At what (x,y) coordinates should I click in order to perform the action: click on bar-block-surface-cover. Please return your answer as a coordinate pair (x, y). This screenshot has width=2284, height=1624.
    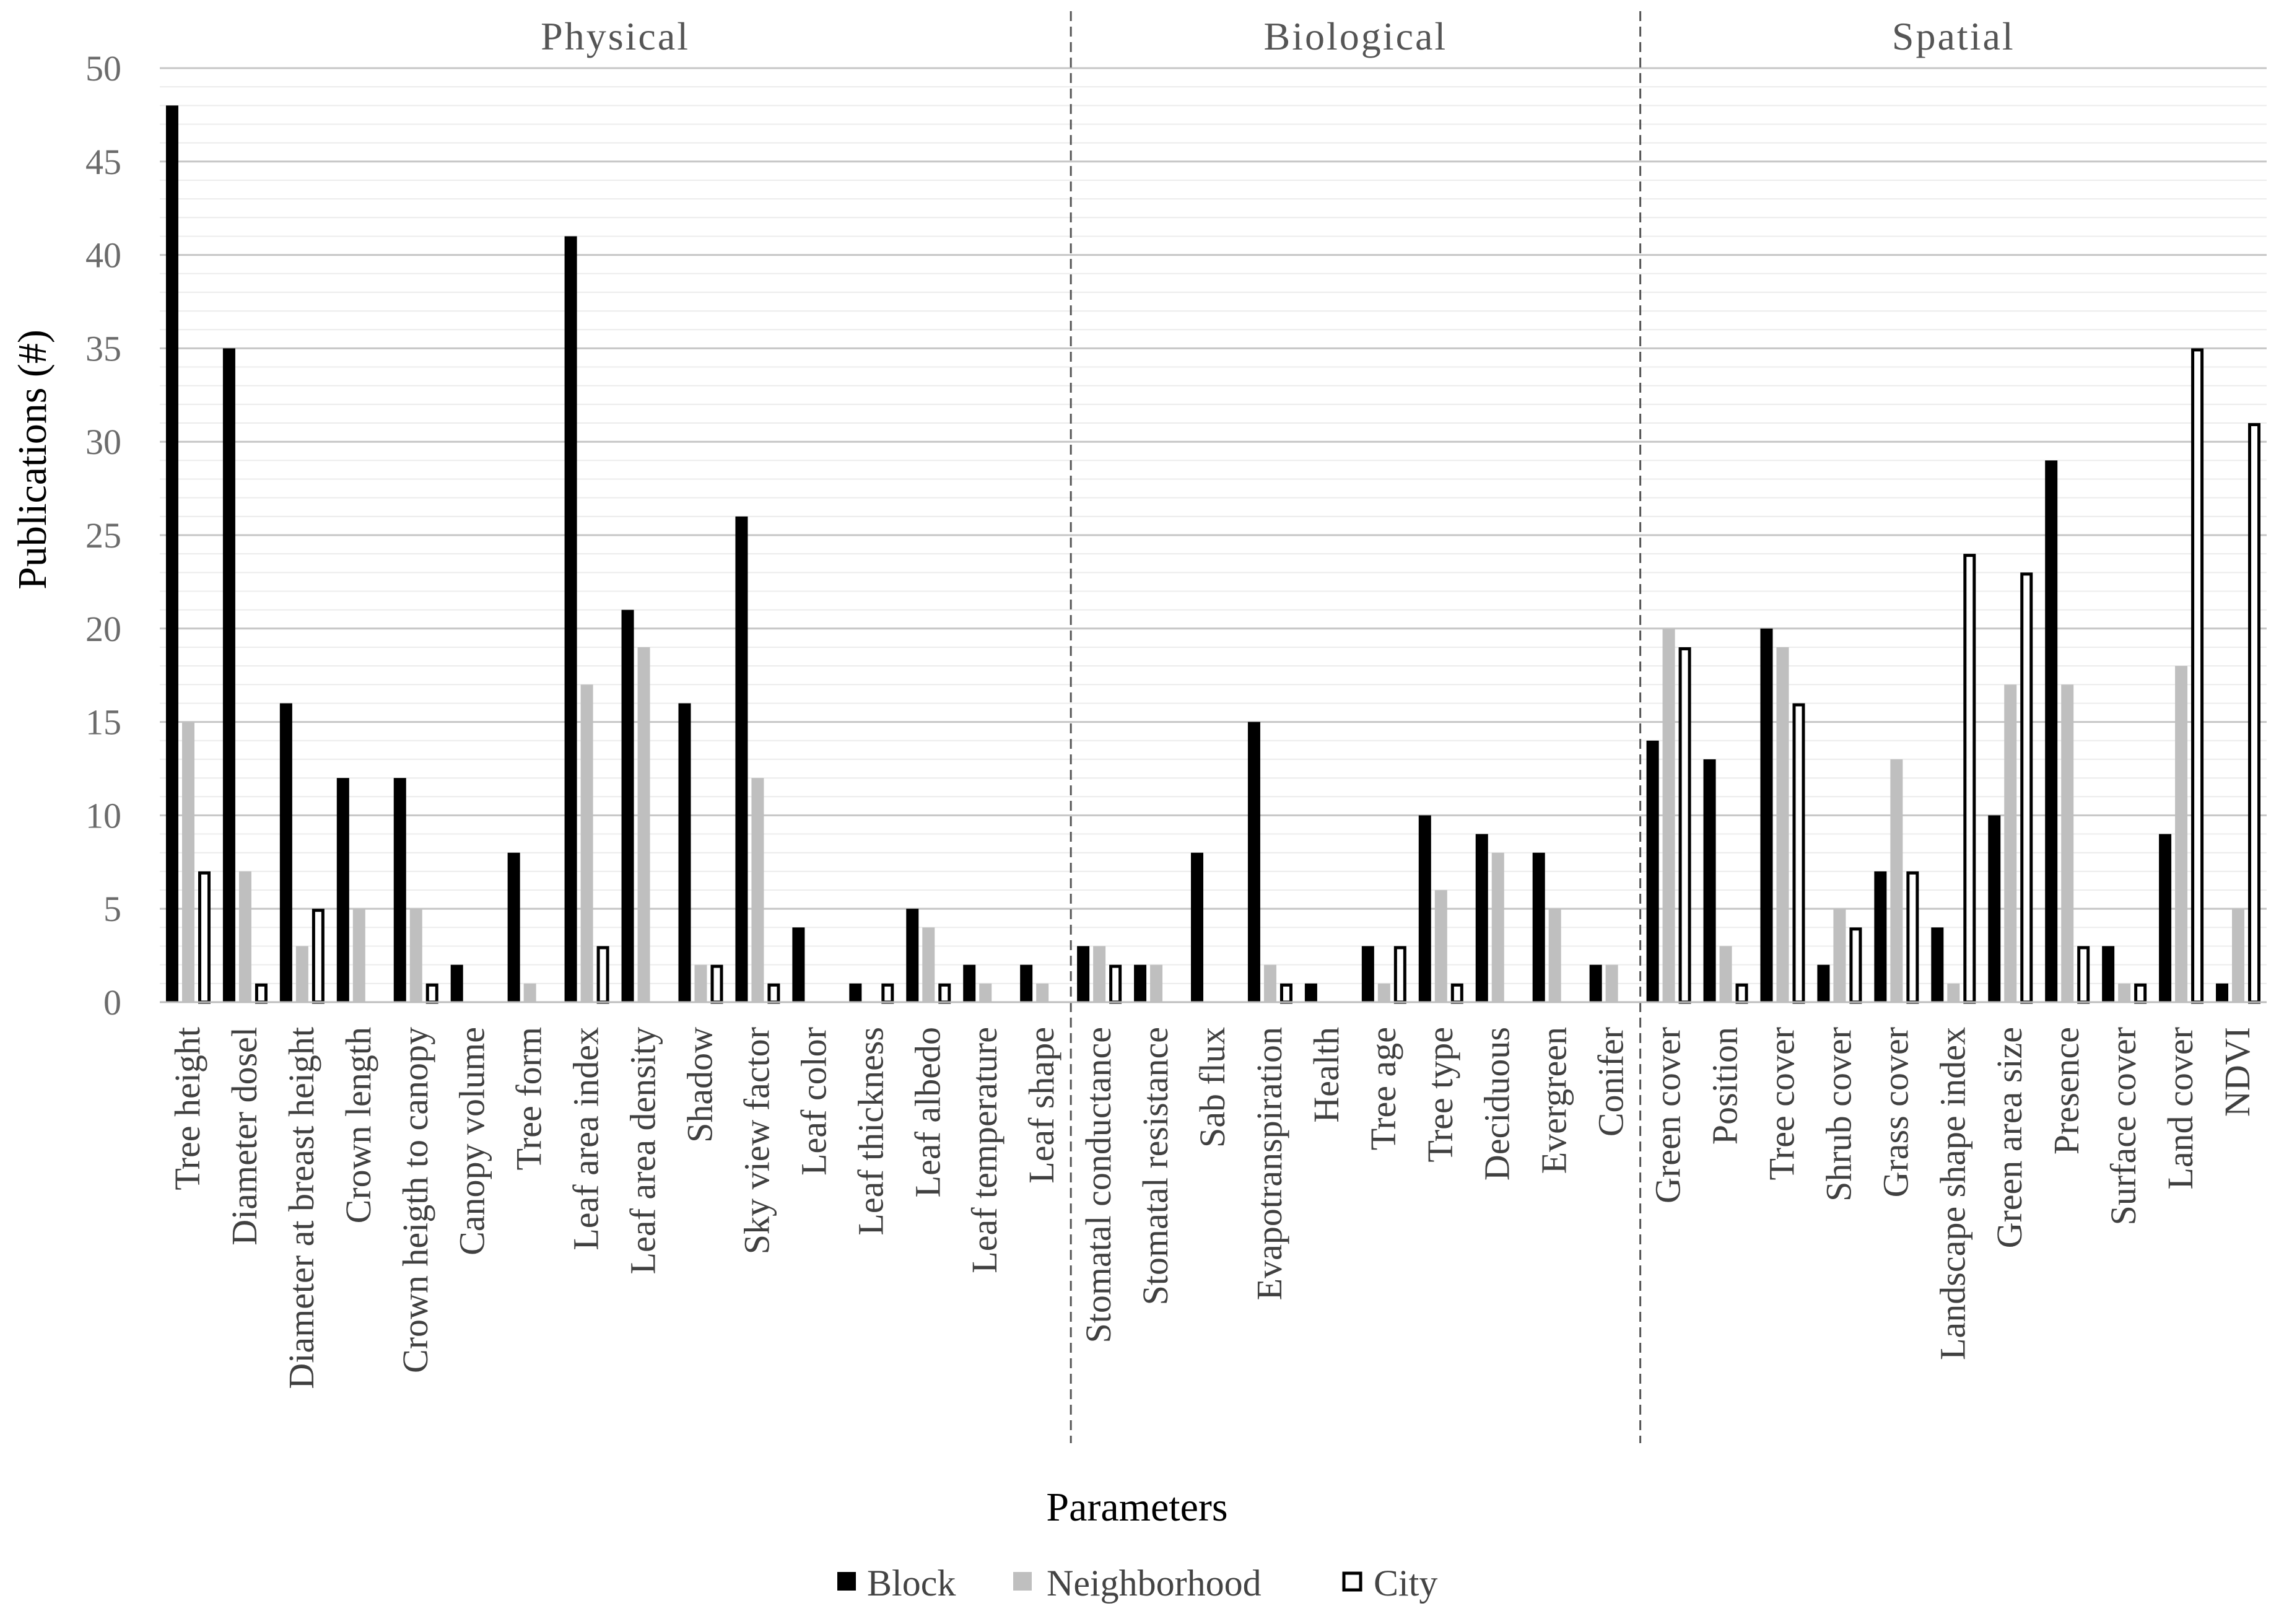
    Looking at the image, I should click on (2108, 974).